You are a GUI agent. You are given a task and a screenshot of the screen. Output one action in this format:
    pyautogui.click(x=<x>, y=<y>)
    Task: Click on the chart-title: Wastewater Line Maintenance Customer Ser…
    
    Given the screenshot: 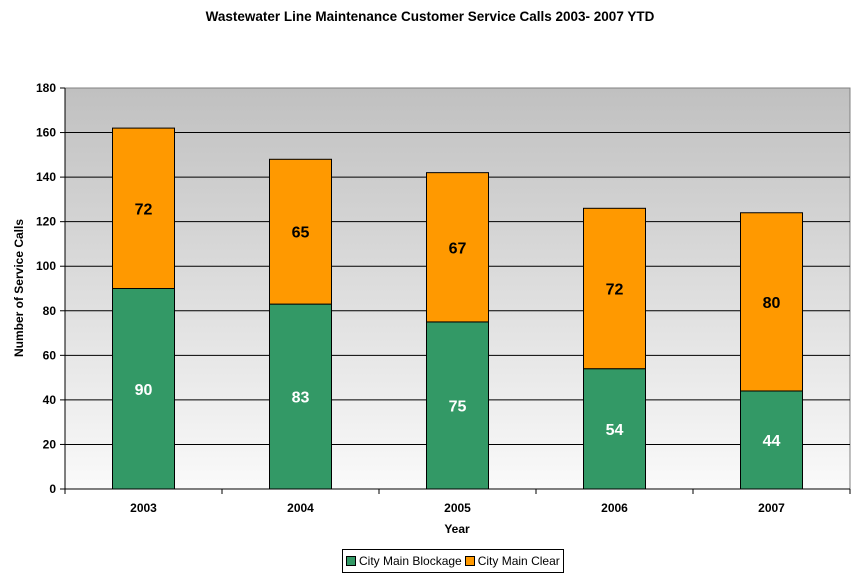 What is the action you would take?
    pyautogui.click(x=430, y=16)
    